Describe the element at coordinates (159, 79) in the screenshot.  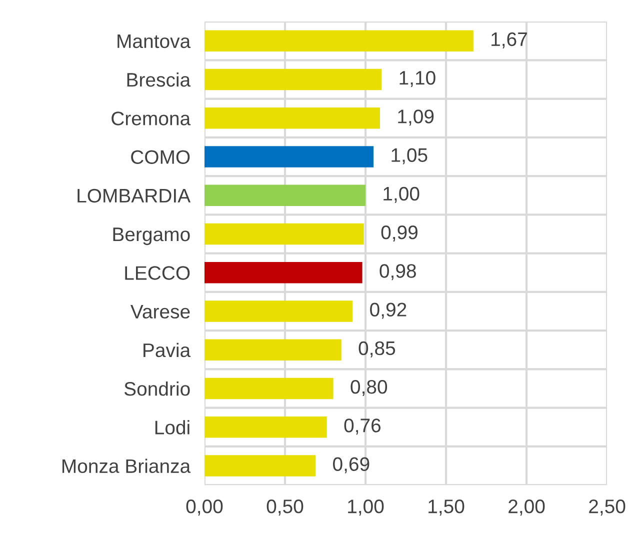
I see `y-tick-label: Brescia` at that location.